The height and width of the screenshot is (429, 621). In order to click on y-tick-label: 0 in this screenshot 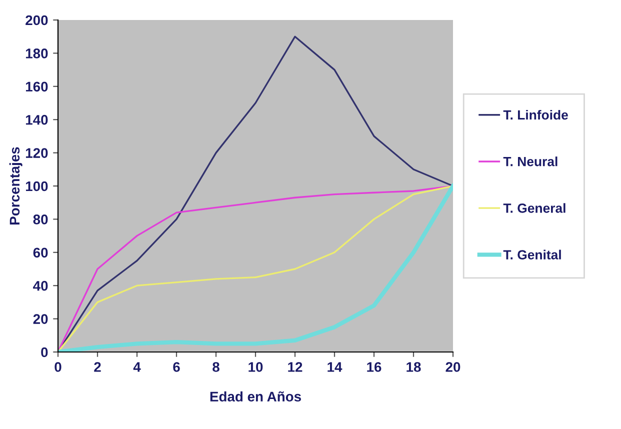, I will do `click(44, 352)`.